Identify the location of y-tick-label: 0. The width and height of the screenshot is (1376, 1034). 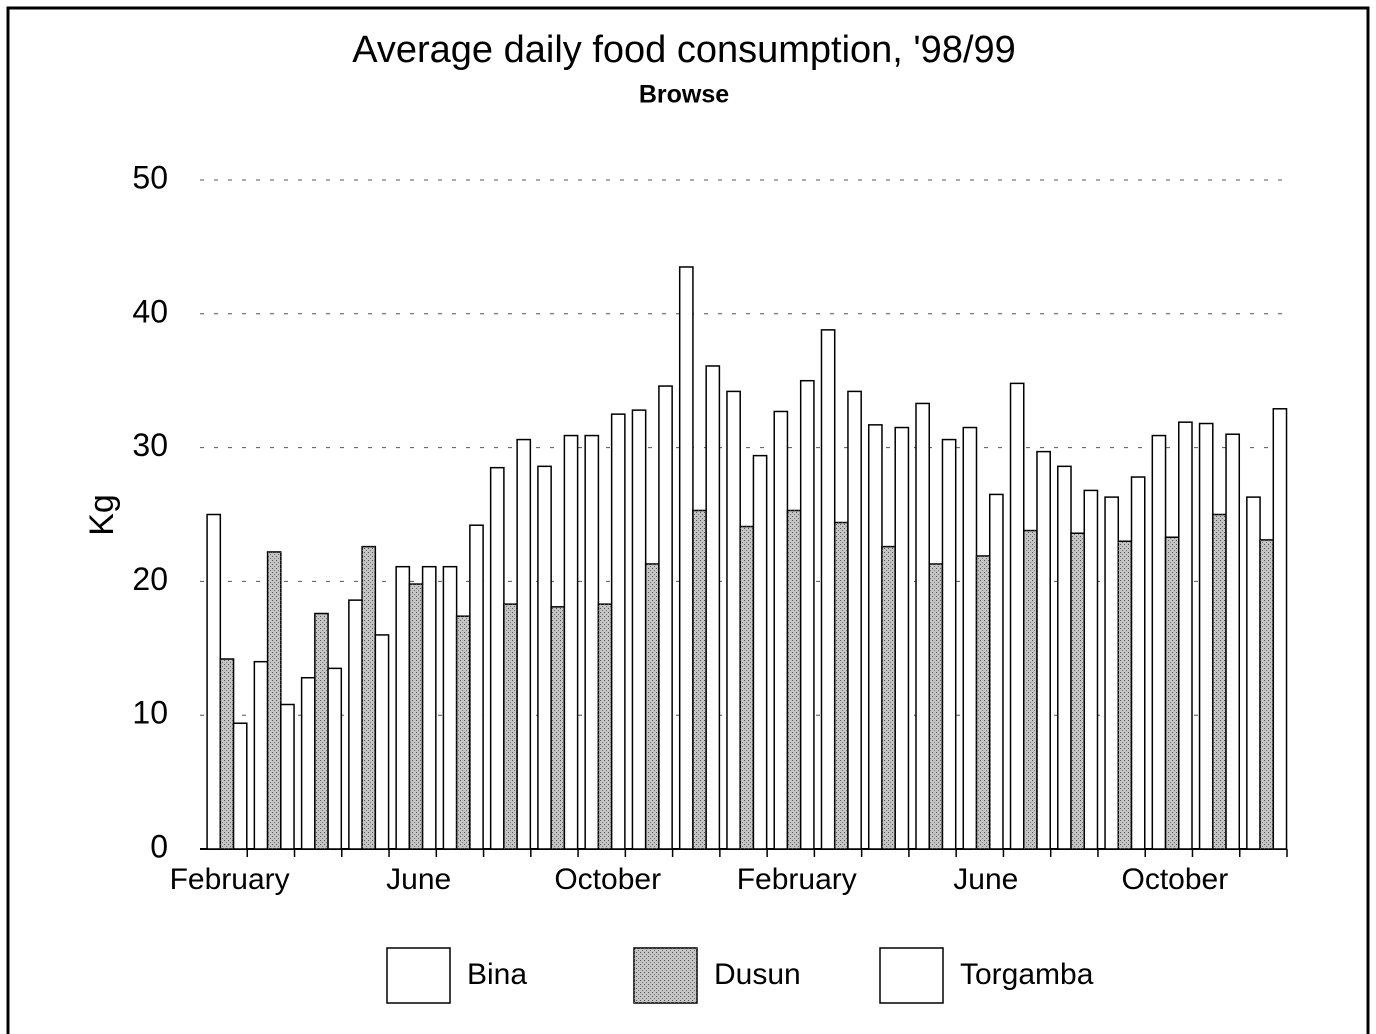
(159, 846).